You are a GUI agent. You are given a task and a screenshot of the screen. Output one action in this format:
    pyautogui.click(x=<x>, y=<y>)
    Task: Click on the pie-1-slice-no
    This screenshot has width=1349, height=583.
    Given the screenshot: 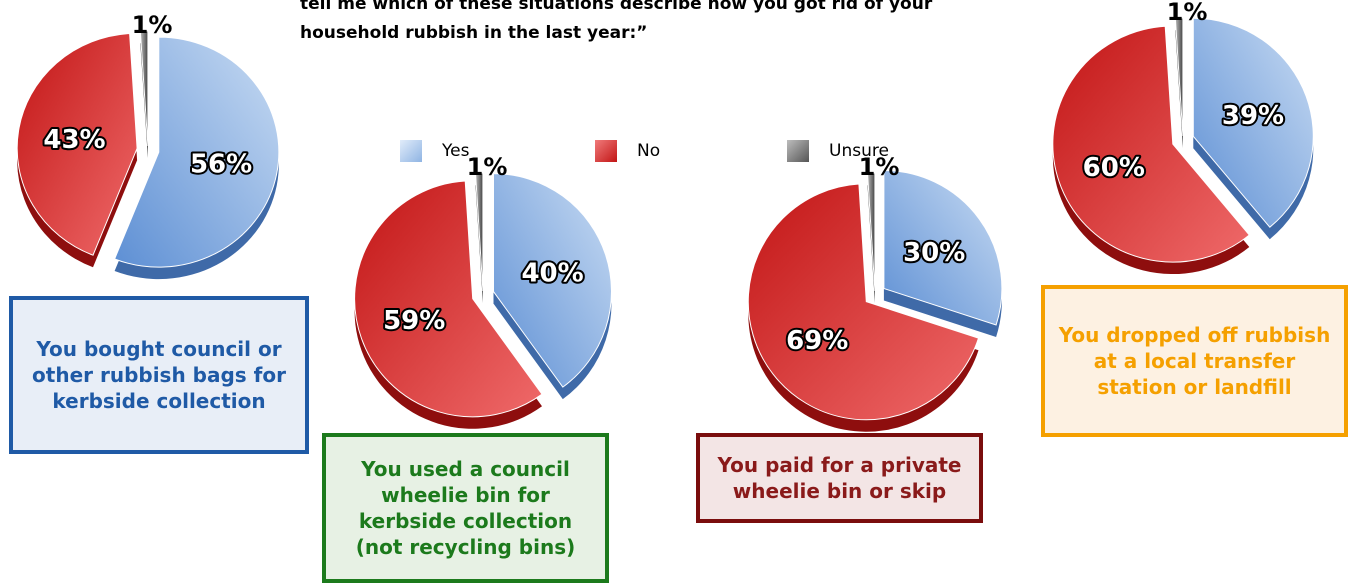 What is the action you would take?
    pyautogui.click(x=448, y=299)
    